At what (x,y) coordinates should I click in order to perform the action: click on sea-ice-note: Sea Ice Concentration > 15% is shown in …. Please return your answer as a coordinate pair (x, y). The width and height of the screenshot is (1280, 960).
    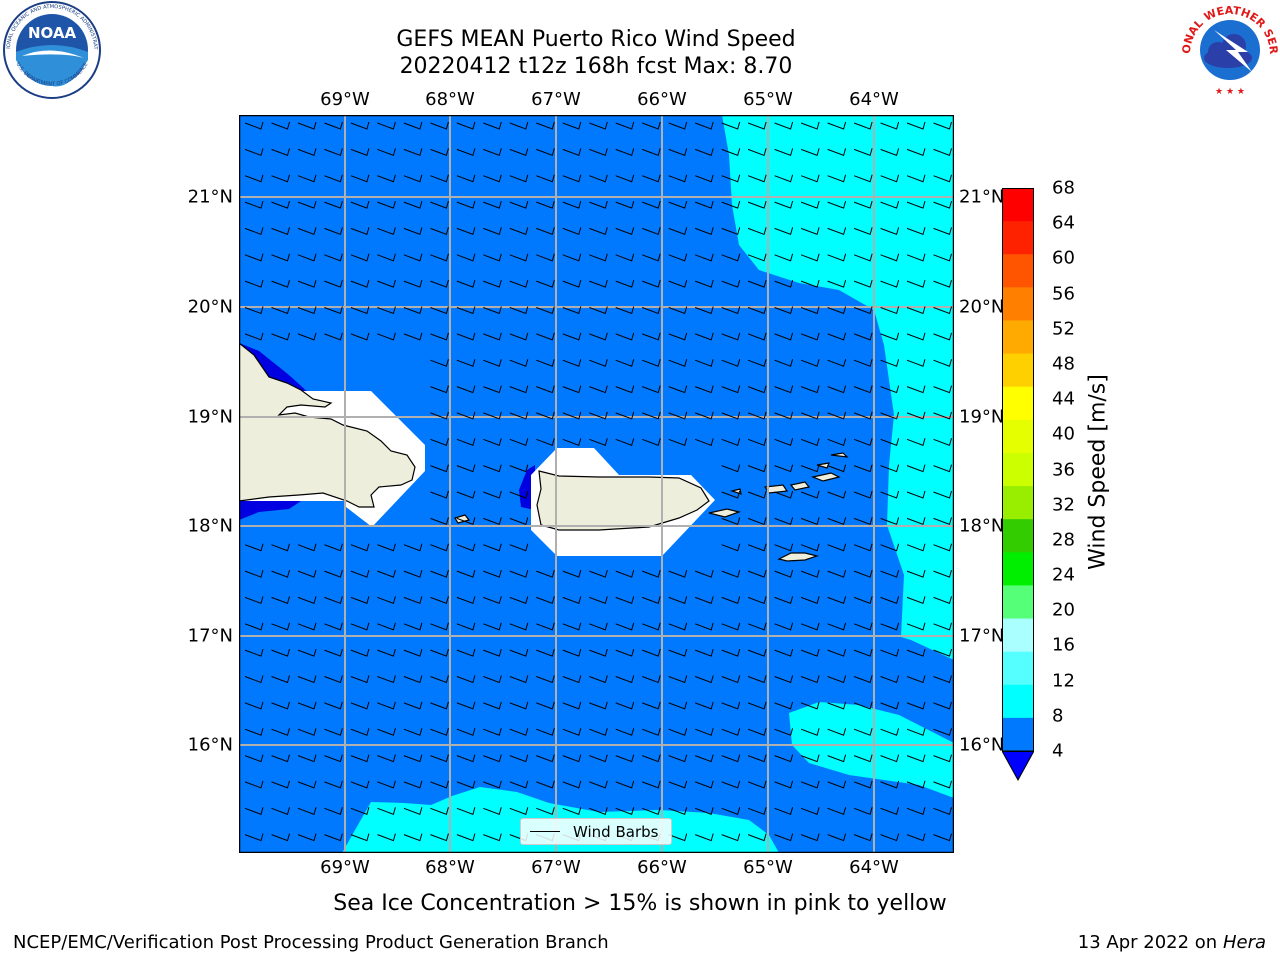
    Looking at the image, I should click on (640, 903).